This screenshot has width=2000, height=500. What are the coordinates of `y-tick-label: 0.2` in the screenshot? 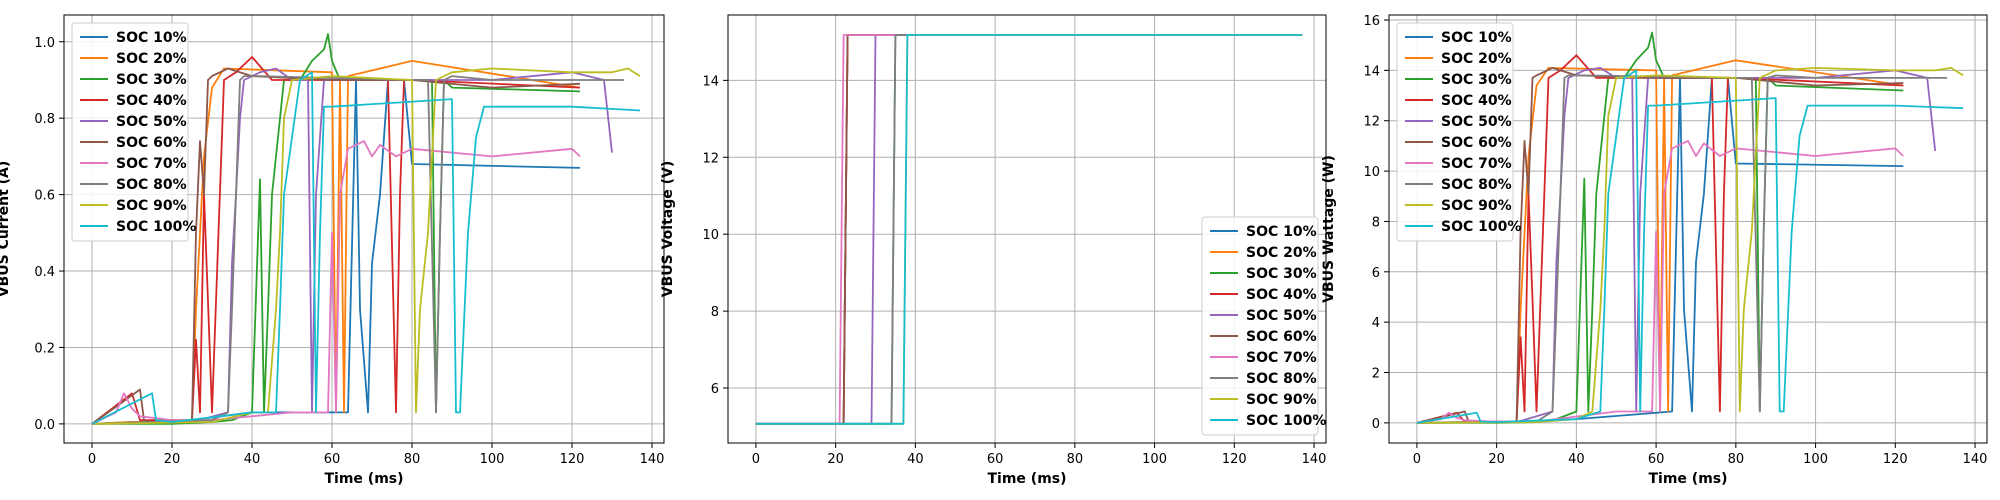 It's located at (44, 348).